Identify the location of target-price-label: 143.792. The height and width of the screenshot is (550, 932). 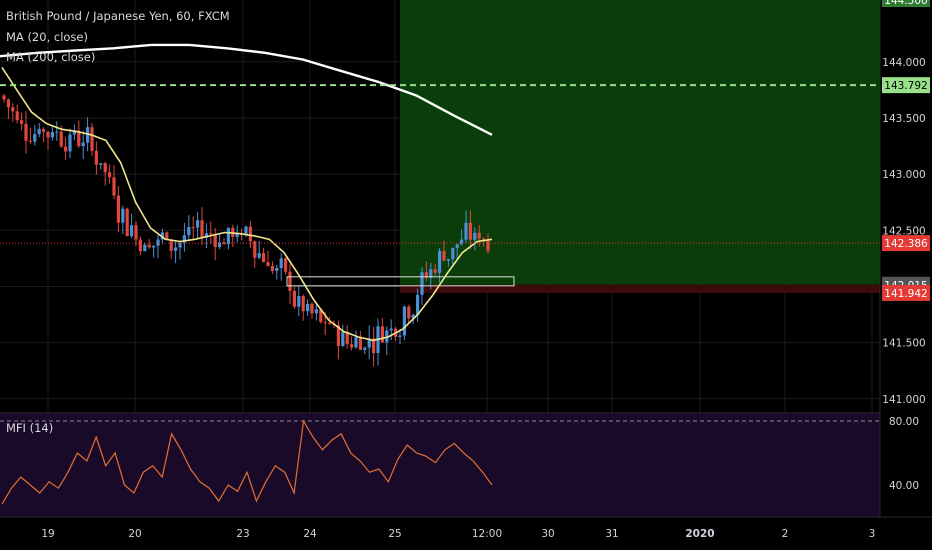
(905, 86).